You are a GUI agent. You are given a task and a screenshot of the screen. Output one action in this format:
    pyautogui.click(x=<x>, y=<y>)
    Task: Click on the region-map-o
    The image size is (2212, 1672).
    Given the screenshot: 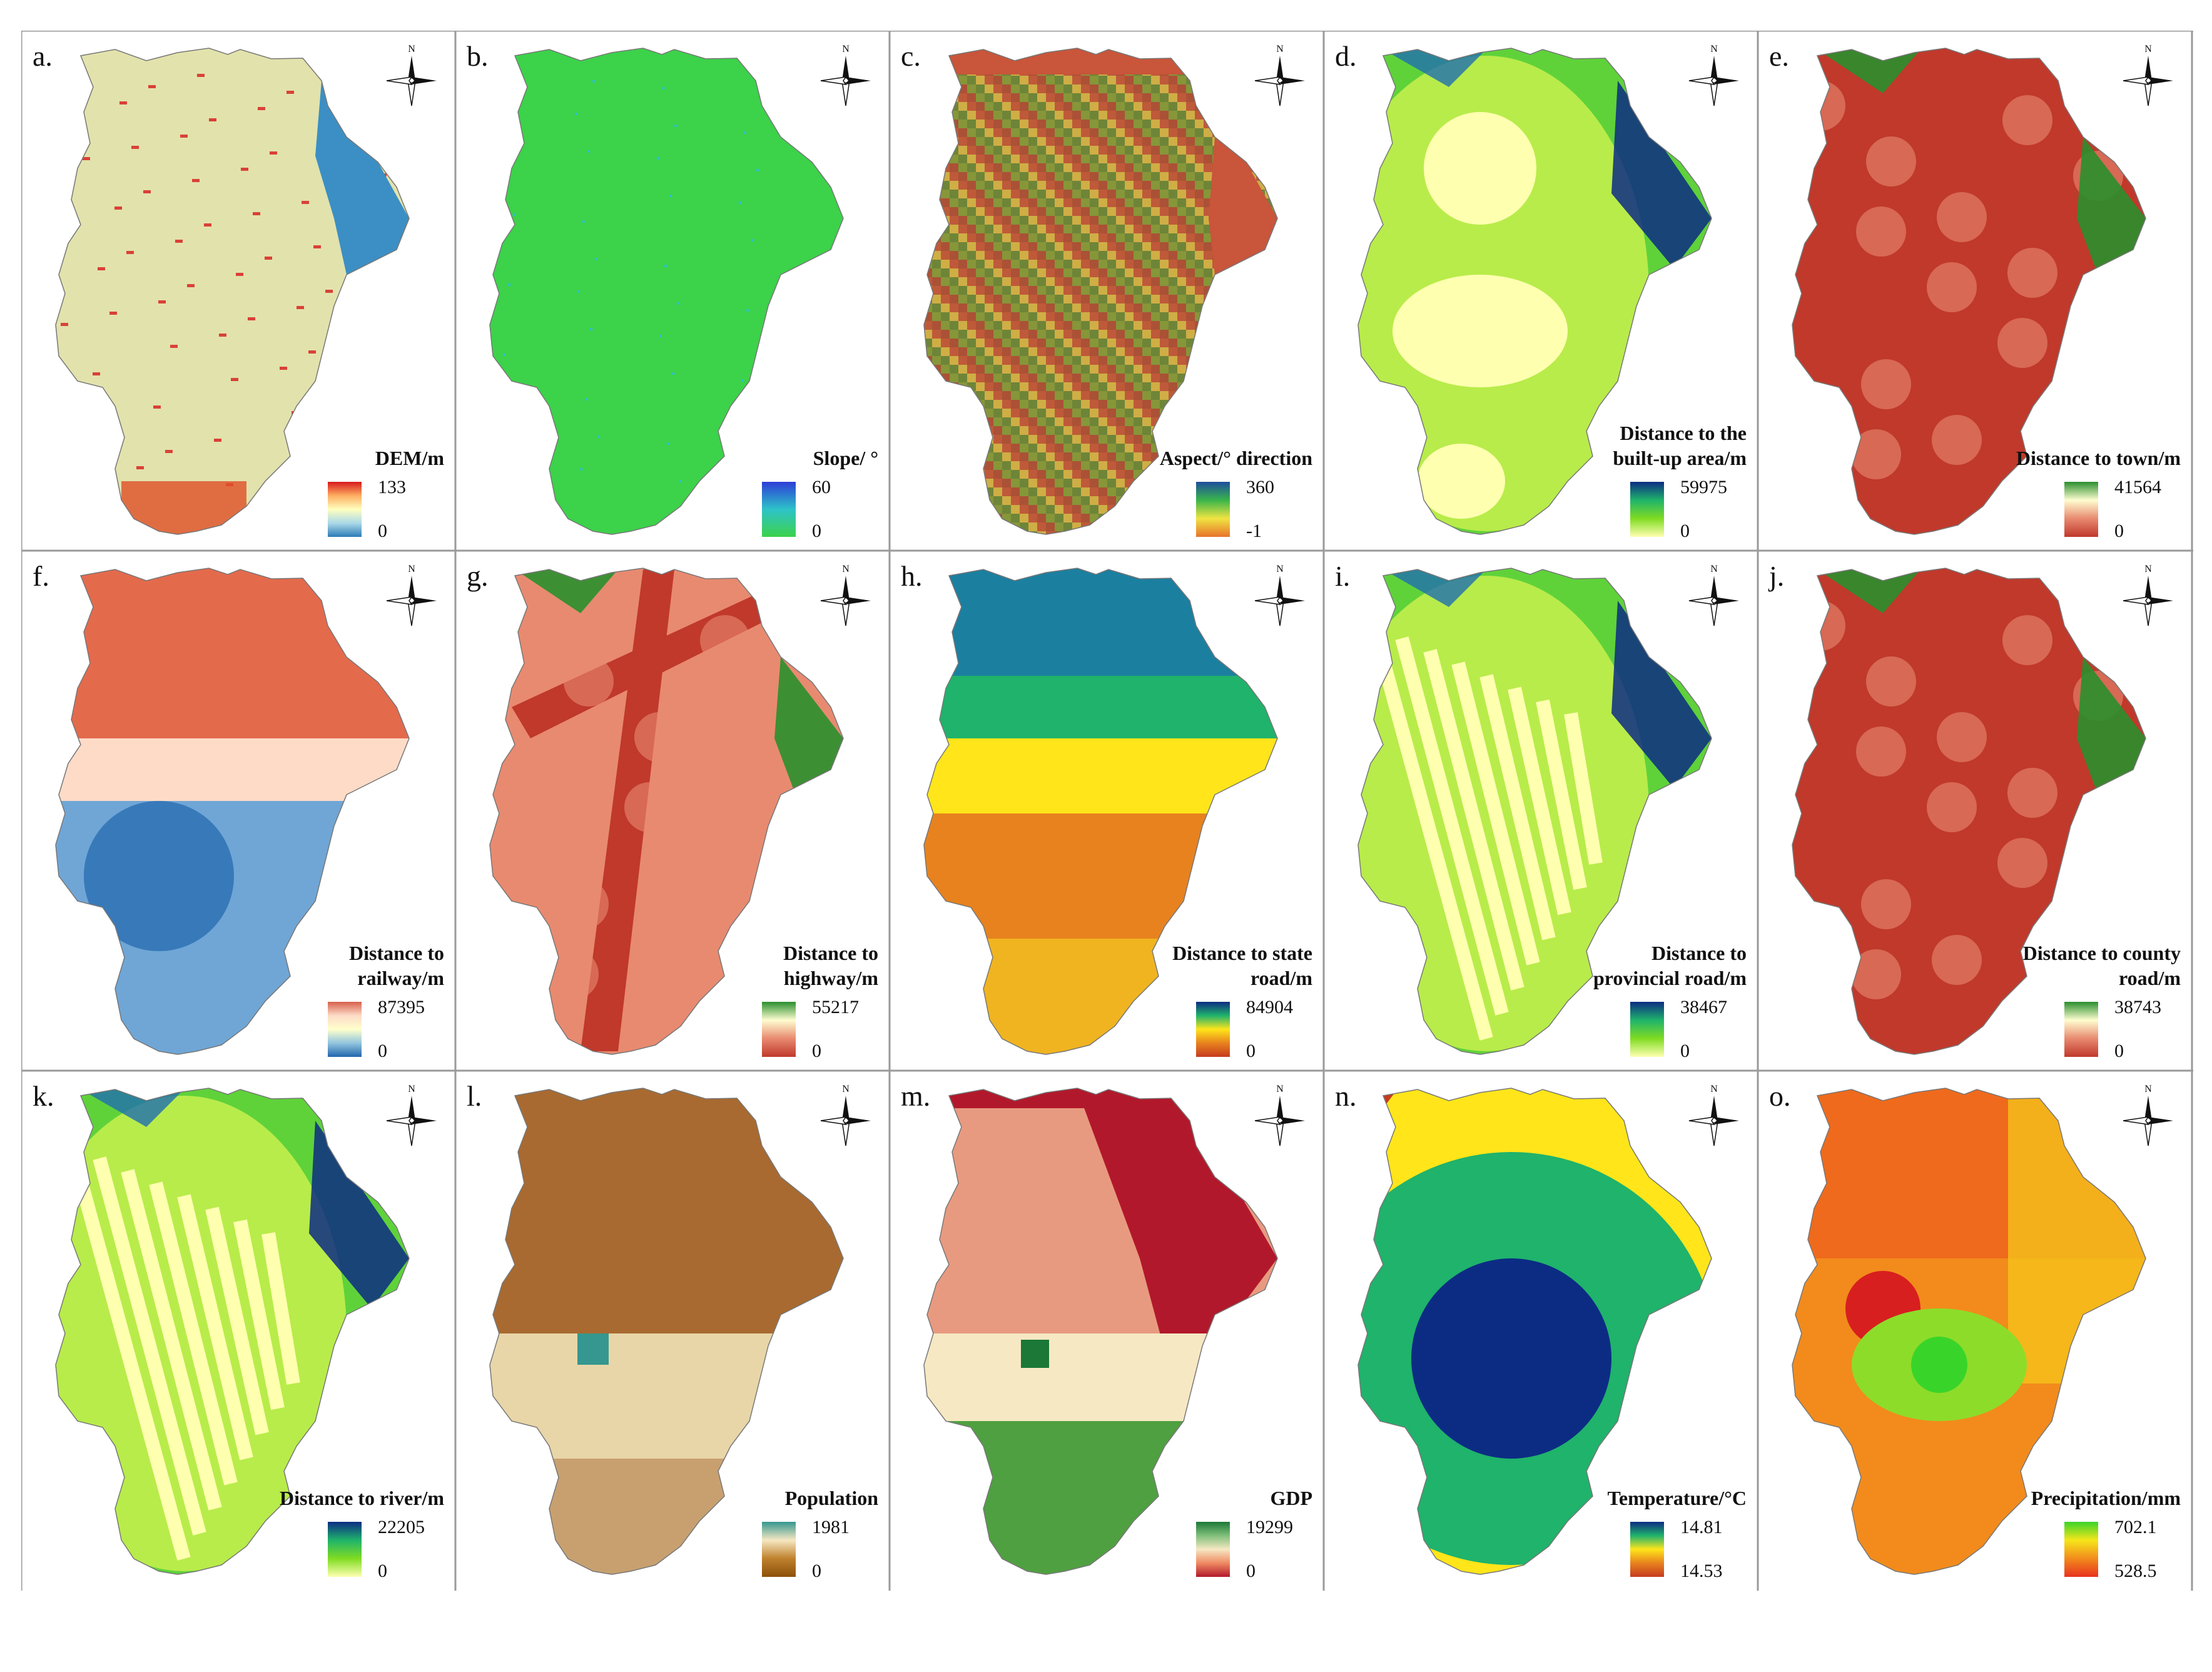 What is the action you would take?
    pyautogui.click(x=1969, y=1331)
    